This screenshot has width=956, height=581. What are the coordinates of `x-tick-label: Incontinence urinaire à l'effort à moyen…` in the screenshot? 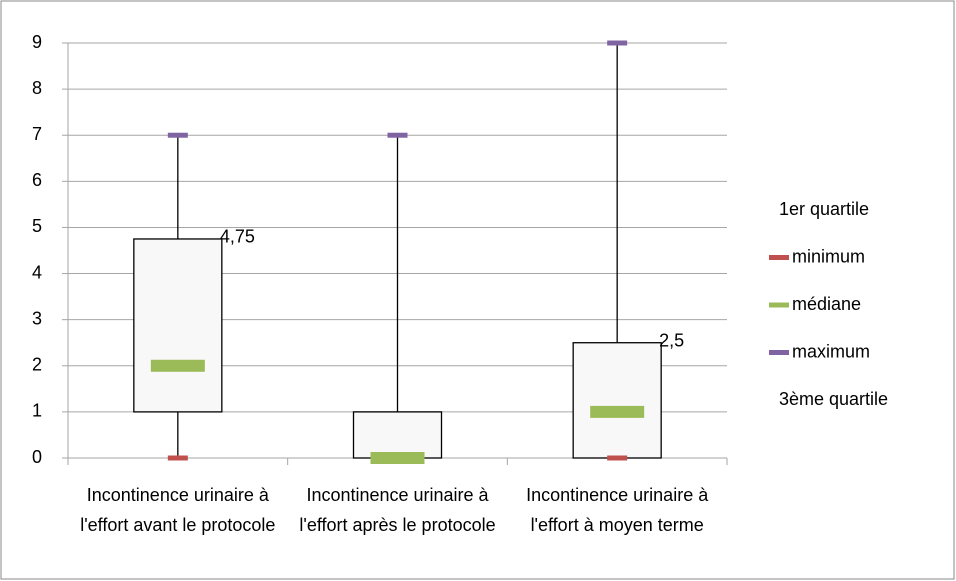 It's located at (617, 510).